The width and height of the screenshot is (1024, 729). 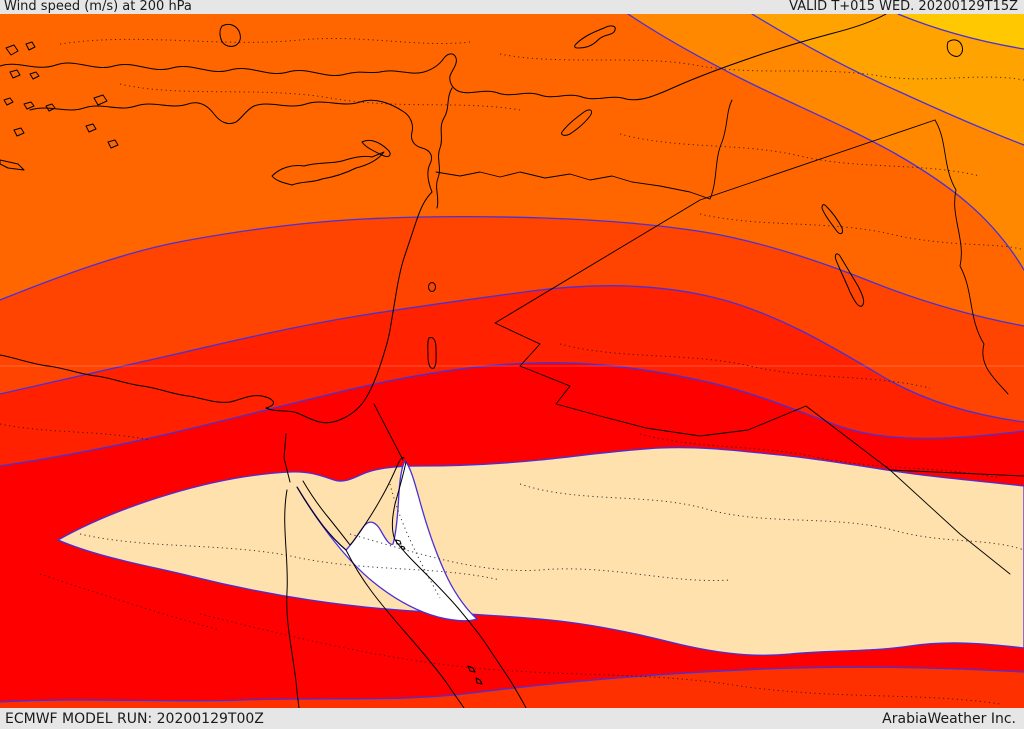 I want to click on lake-corner, so click(x=954, y=48).